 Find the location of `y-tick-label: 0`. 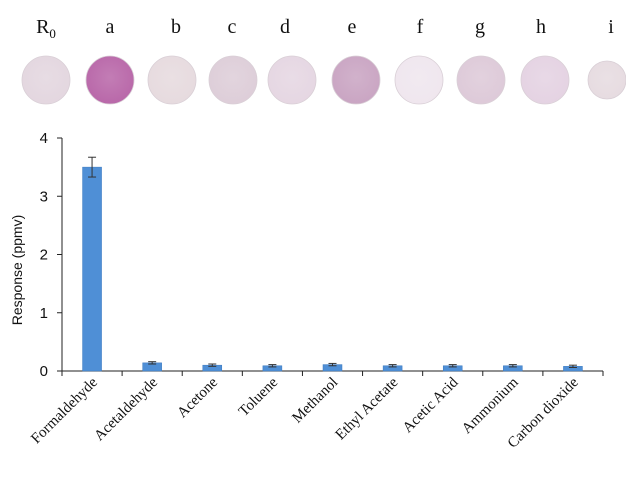

y-tick-label: 0 is located at coordinates (44, 371).